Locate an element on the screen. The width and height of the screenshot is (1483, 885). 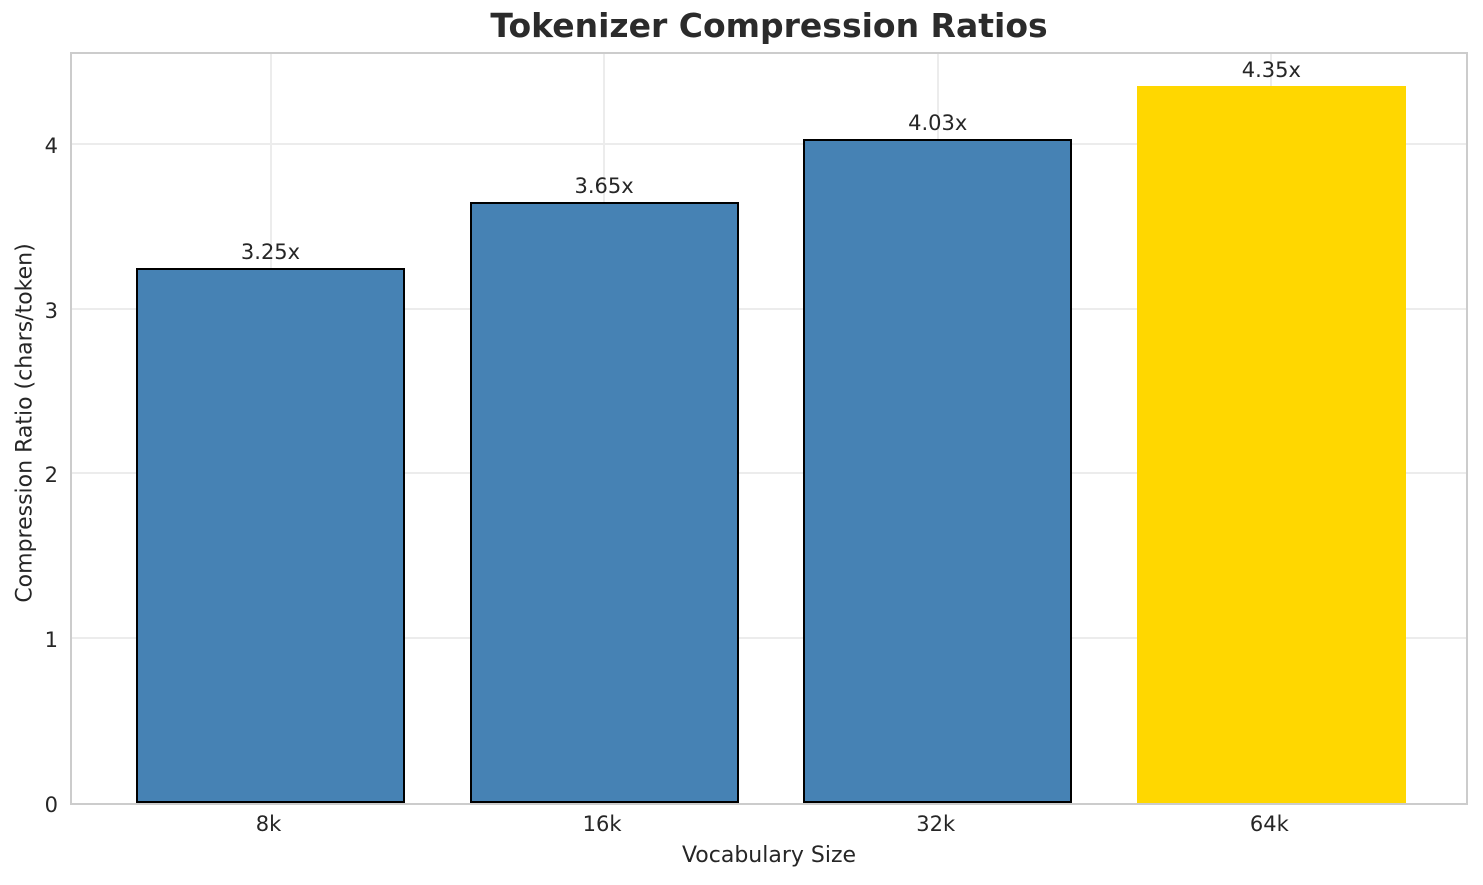
x-axis-title: Vocabulary Size is located at coordinates (769, 855).